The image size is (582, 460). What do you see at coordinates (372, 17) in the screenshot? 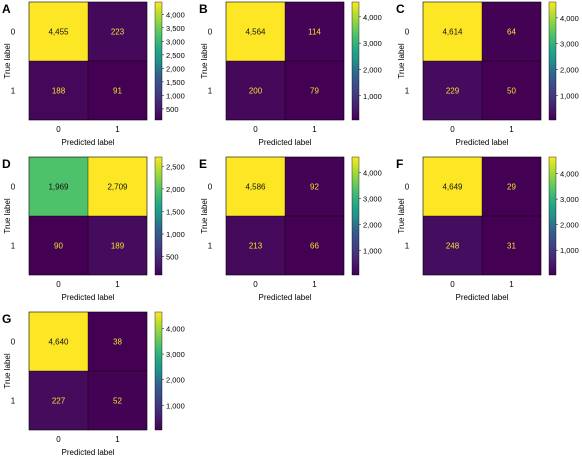
I see `panel-b-colorbar-label: 4,000` at bounding box center [372, 17].